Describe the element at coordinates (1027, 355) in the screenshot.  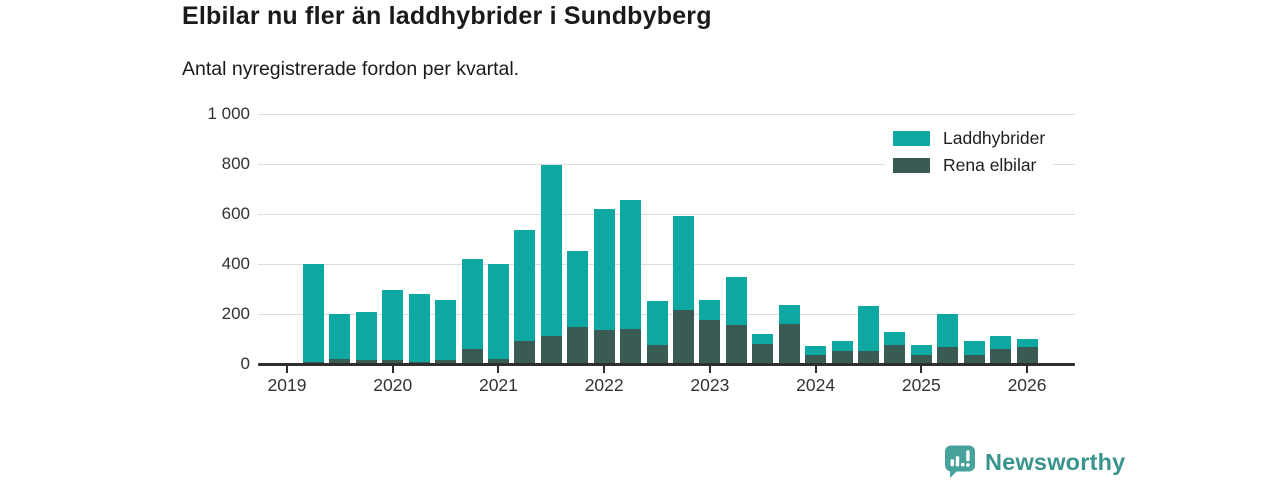
I see `bar-rena-elbilar-2026-K1` at that location.